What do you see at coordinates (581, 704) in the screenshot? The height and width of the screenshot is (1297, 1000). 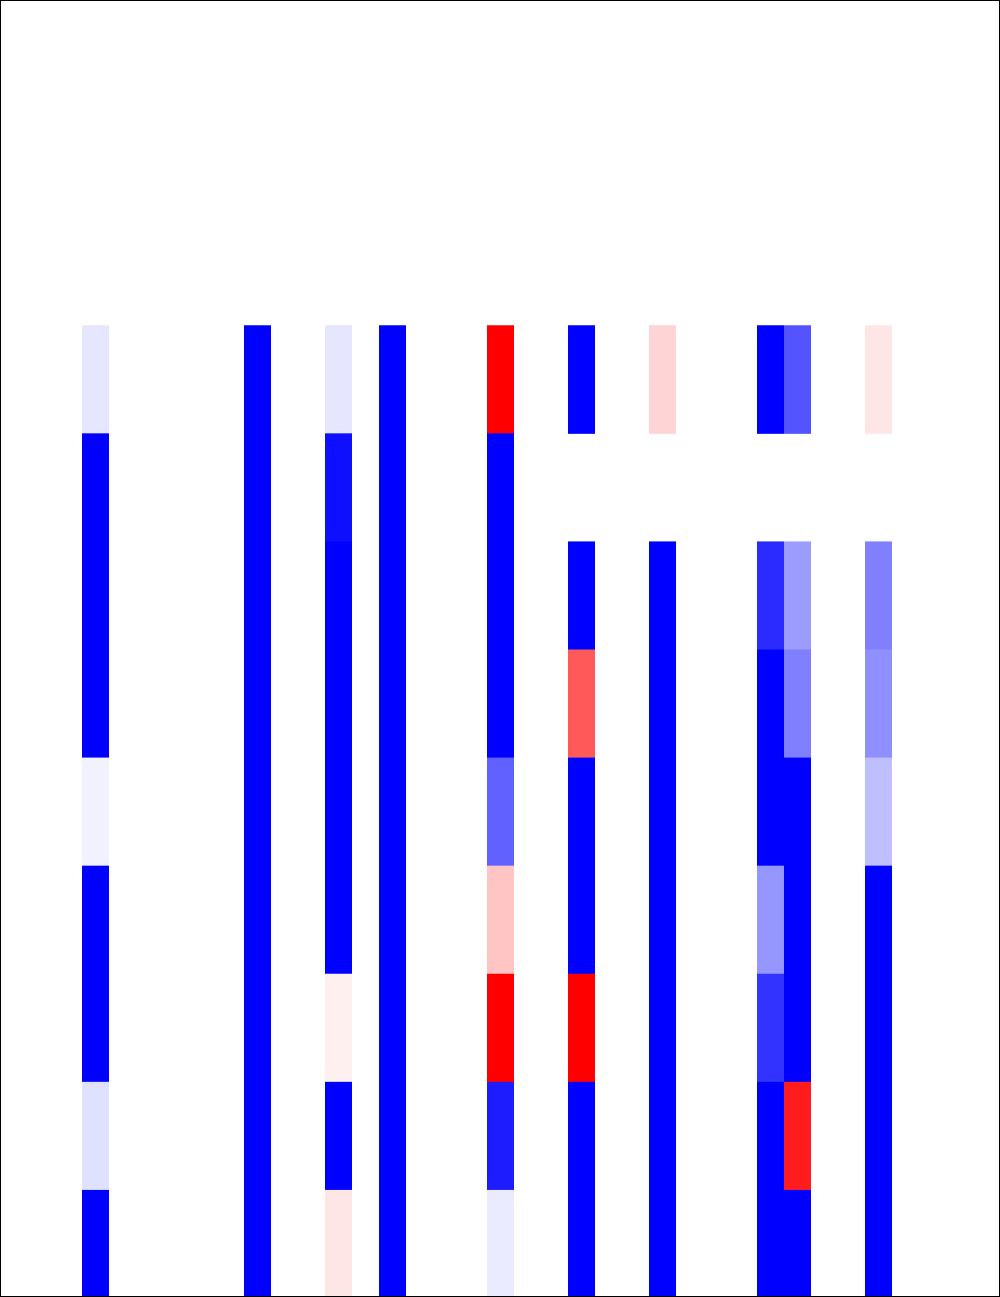 I see `heatmap-cell-r6-c21` at bounding box center [581, 704].